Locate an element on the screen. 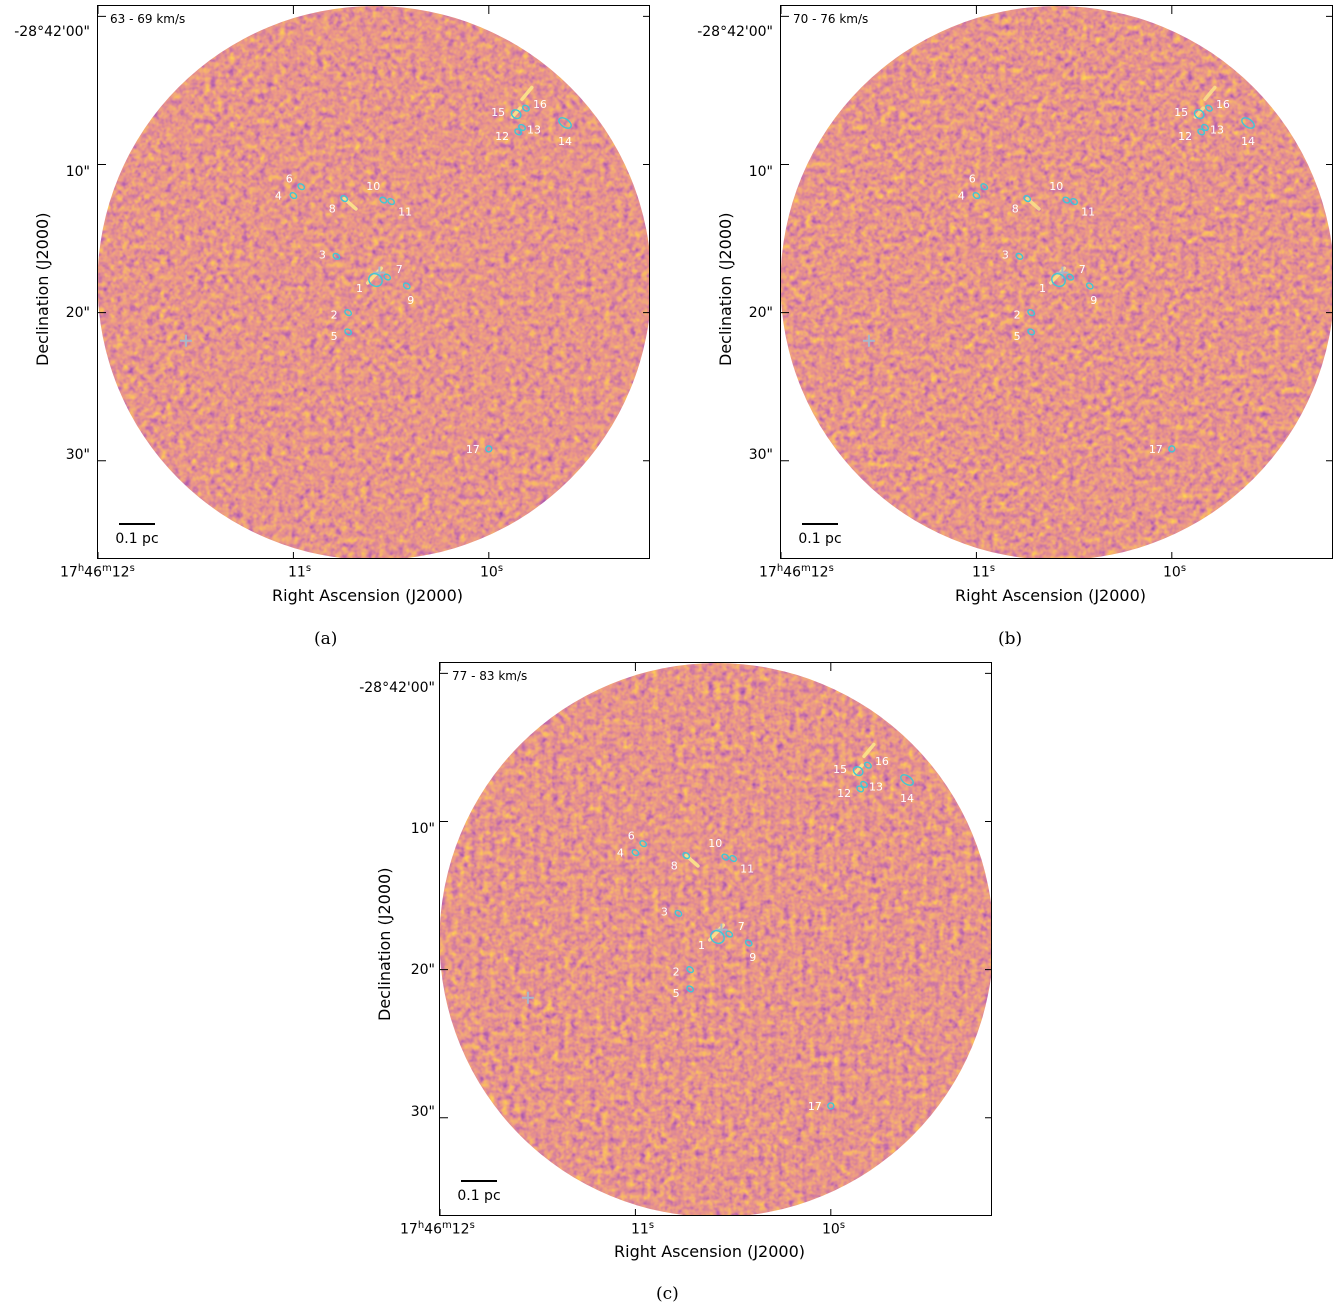  source-label-14: 14 is located at coordinates (1248, 141).